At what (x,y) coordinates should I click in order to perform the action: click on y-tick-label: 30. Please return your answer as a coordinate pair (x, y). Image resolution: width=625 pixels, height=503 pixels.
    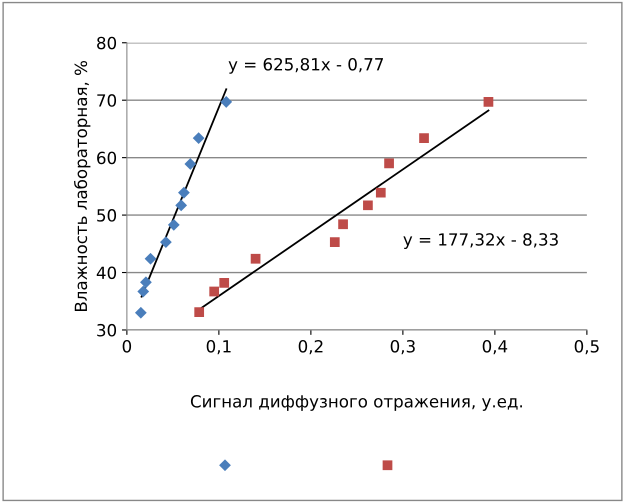
    Looking at the image, I should click on (106, 330).